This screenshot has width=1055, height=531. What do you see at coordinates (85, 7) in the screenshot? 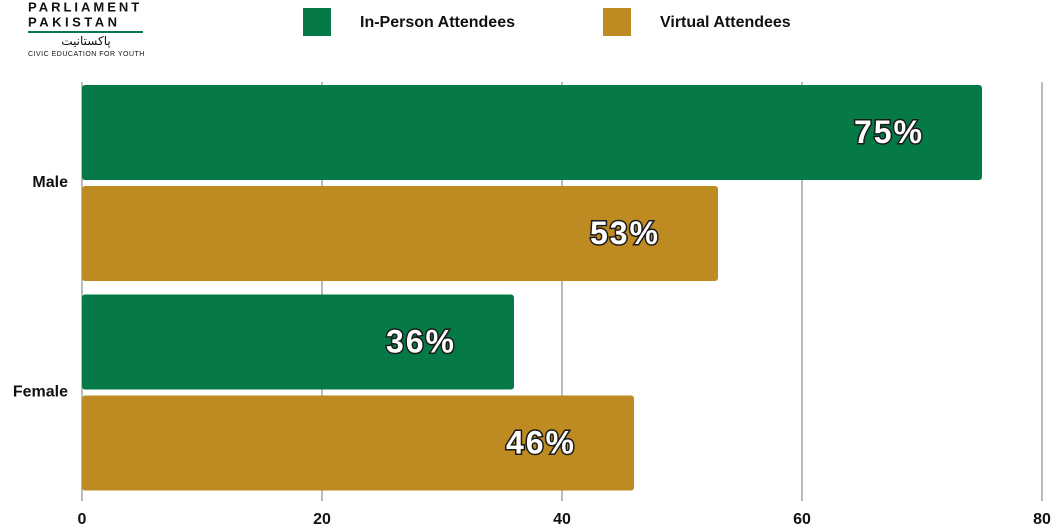
I see `logo-line1: PARLIAMENT` at bounding box center [85, 7].